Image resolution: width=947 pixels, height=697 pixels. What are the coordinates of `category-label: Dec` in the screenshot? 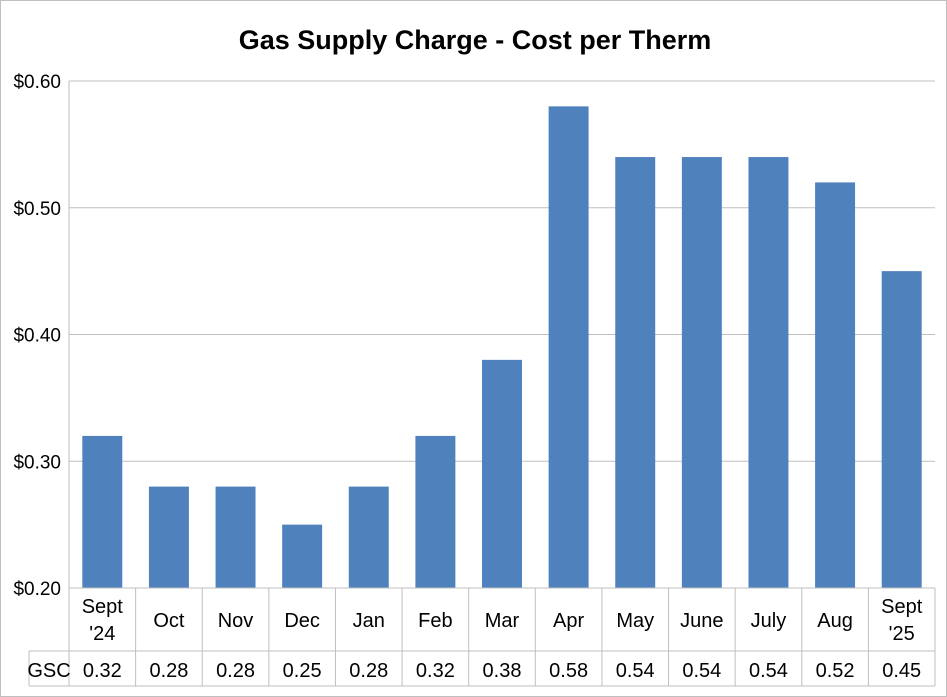 It's located at (302, 621).